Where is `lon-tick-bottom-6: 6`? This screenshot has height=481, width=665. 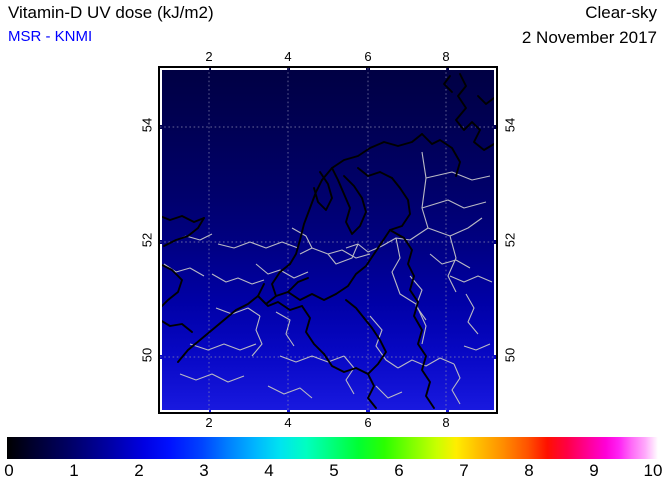 lon-tick-bottom-6: 6 is located at coordinates (368, 422).